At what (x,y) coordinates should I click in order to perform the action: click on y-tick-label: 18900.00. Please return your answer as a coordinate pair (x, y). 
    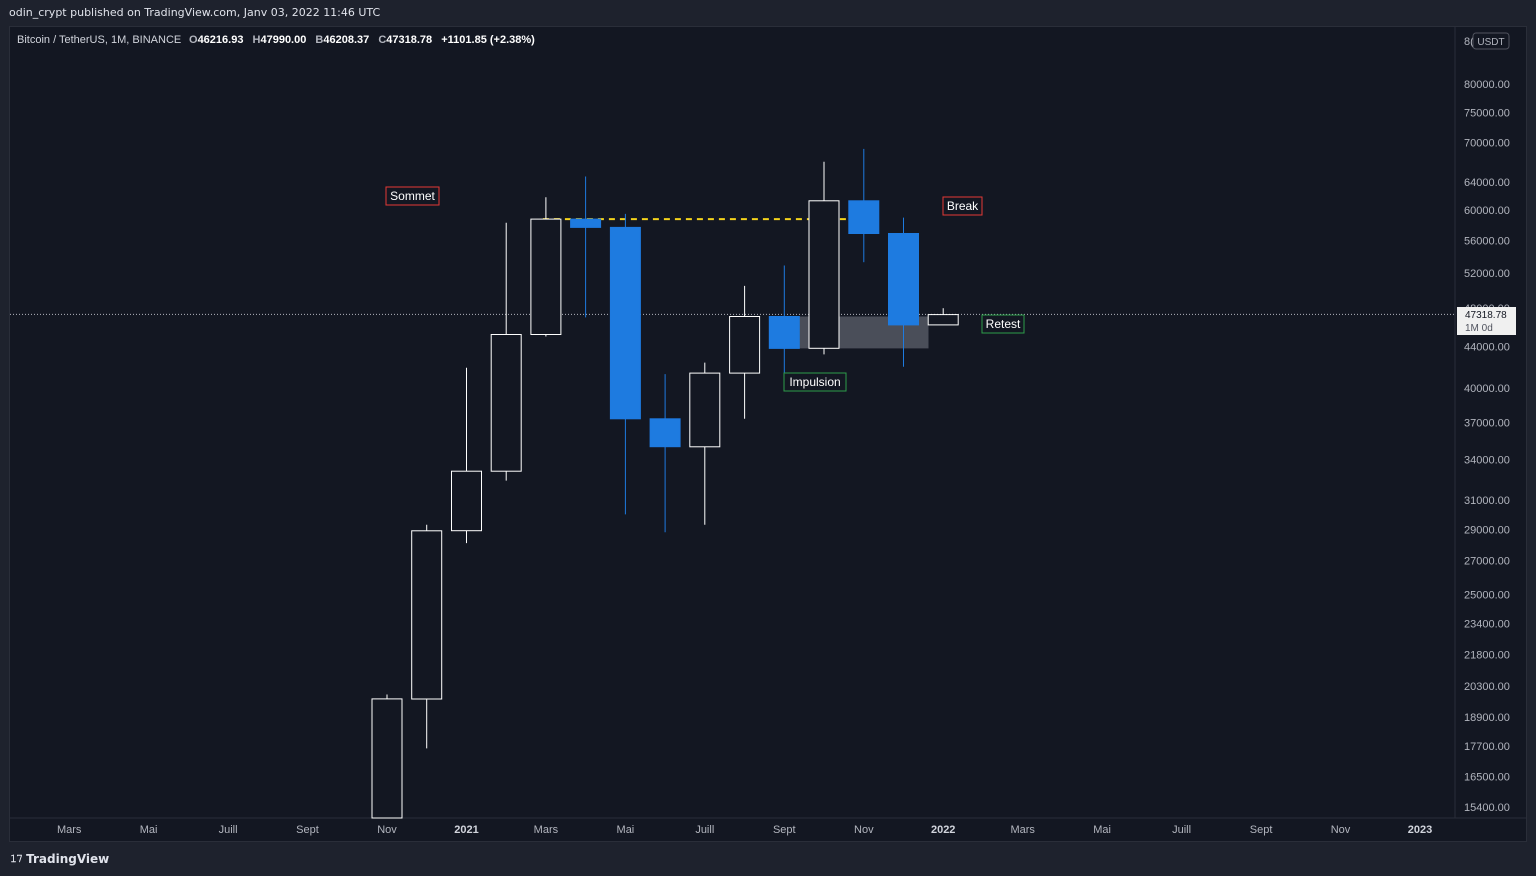
    Looking at the image, I should click on (1487, 718).